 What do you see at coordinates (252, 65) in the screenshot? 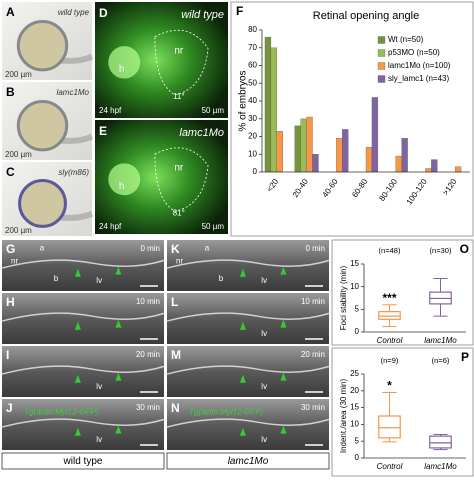
I see `y-tick-label: 60` at bounding box center [252, 65].